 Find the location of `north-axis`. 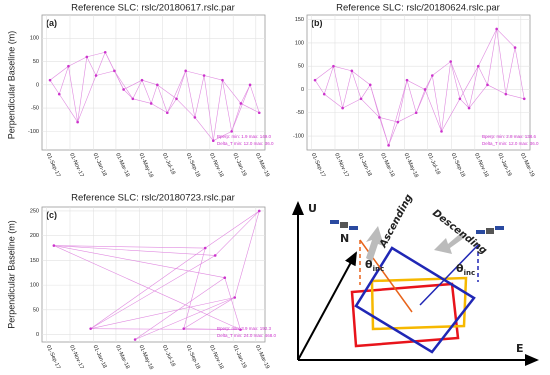

north-axis is located at coordinates (327, 306).